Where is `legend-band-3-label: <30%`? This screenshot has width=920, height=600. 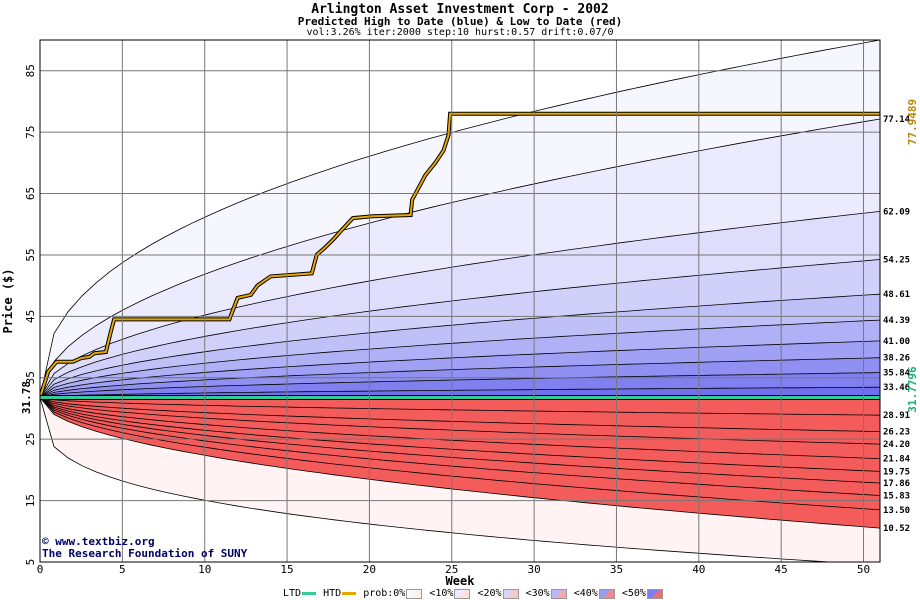 legend-band-3-label: <30% is located at coordinates (537, 593).